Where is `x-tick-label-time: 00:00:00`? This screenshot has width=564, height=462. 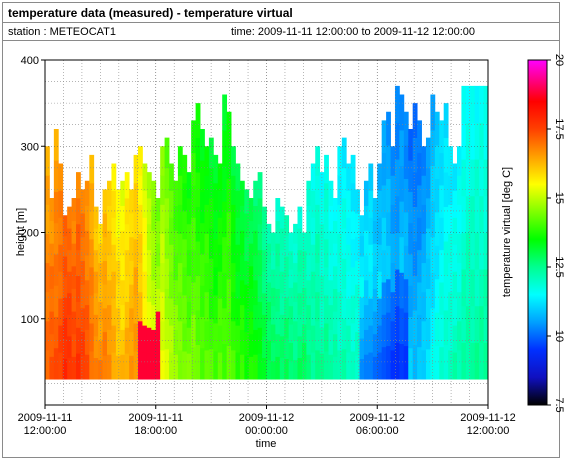 x-tick-label-time: 00:00:00 is located at coordinates (266, 431).